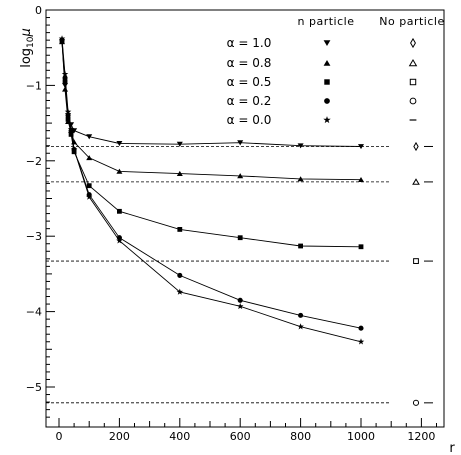 The height and width of the screenshot is (455, 461). I want to click on legend-header-no-particle: No particle, so click(411, 21).